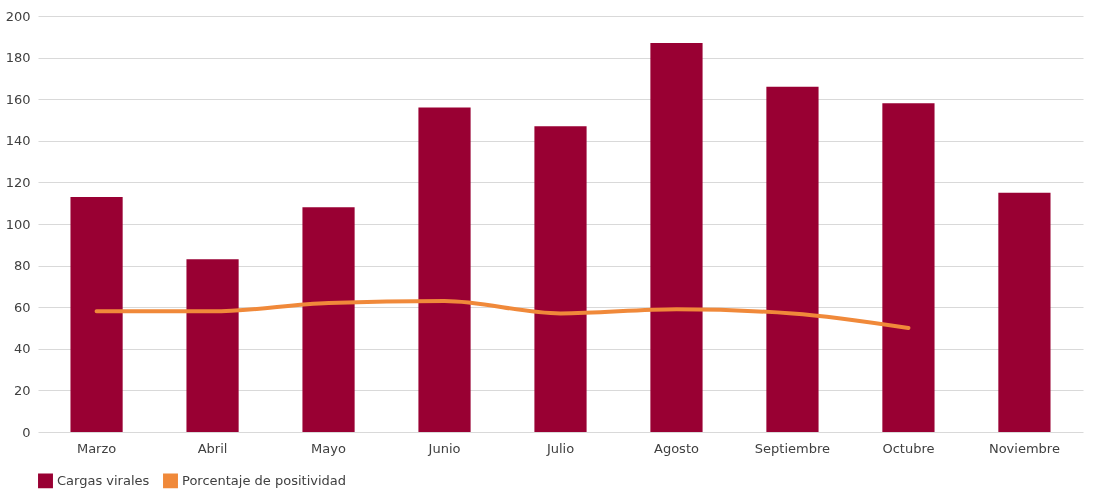 This screenshot has height=496, width=1093. I want to click on x-tick-label: Mayo, so click(328, 448).